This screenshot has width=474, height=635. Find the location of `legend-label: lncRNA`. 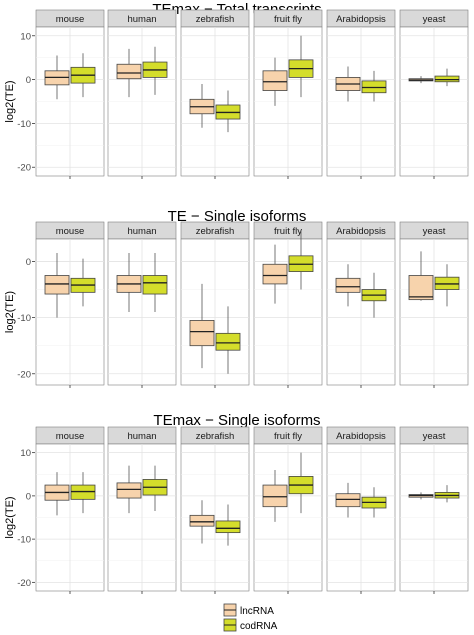

legend-label: lncRNA is located at coordinates (257, 611).